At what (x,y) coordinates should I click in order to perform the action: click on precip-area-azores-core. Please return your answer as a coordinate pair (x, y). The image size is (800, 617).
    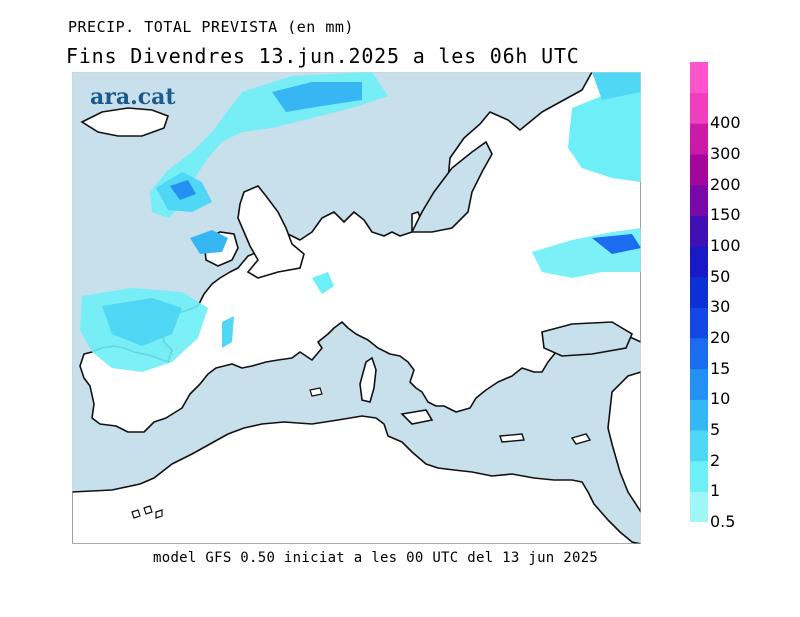
    Looking at the image, I should click on (142, 322).